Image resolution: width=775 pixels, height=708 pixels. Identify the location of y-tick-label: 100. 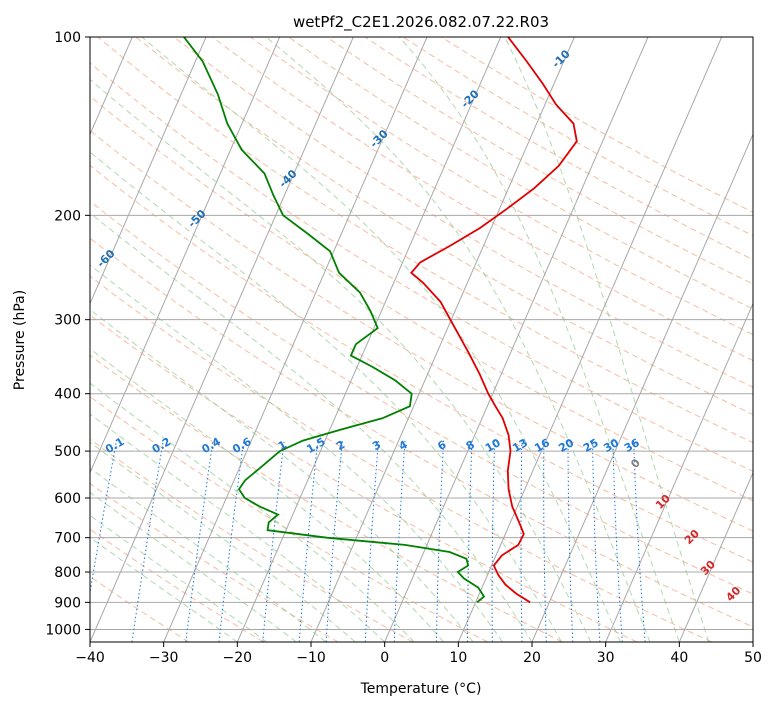
(67, 38).